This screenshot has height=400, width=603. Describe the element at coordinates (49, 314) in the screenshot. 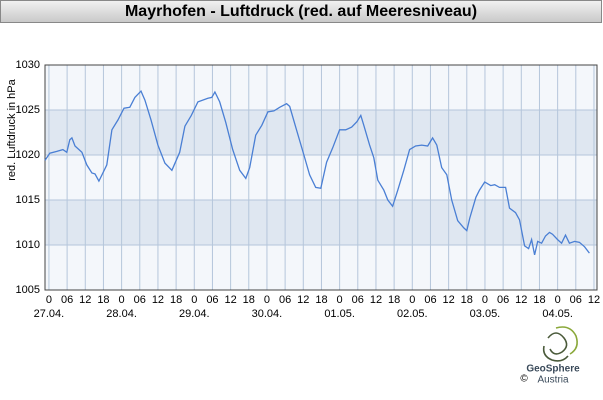

I see `date-label: 27.04.` at that location.